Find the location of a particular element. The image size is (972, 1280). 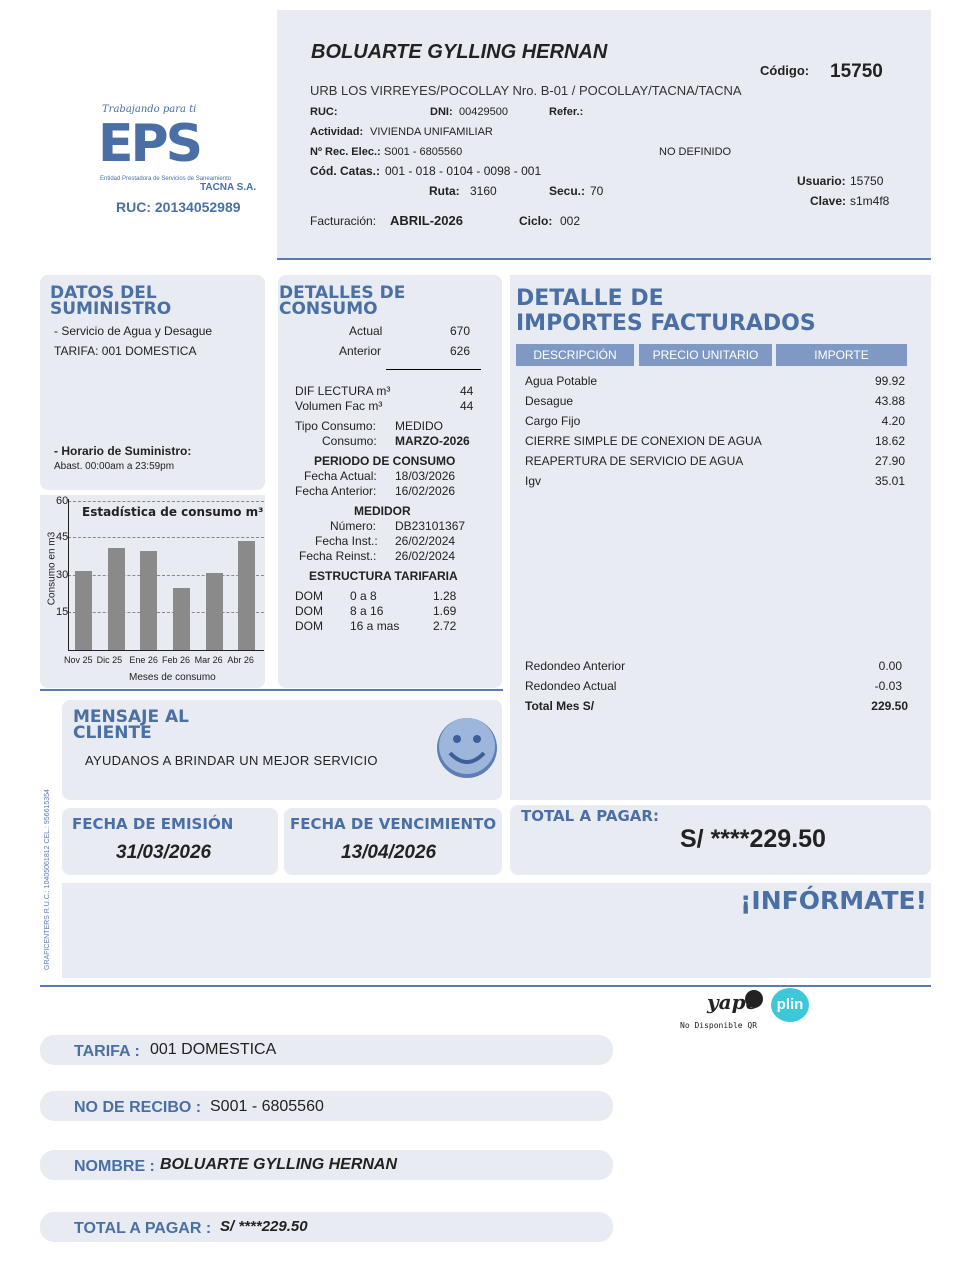

redondeo-act-label: Redondeo Actual is located at coordinates (571, 686).